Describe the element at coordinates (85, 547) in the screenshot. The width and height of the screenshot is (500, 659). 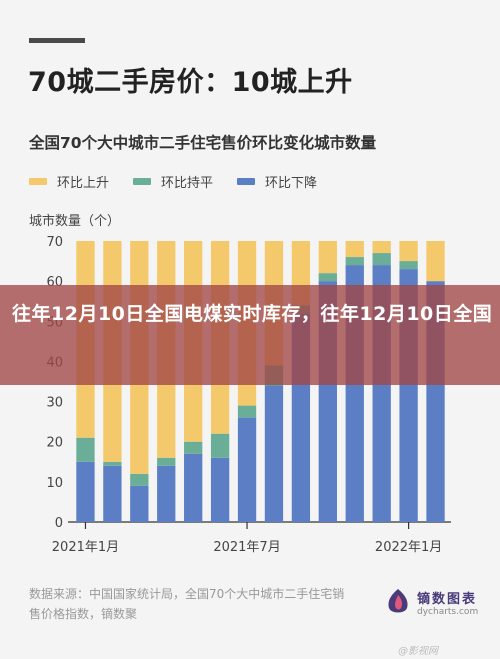
I see `x-tick-label: 2021年1月` at that location.